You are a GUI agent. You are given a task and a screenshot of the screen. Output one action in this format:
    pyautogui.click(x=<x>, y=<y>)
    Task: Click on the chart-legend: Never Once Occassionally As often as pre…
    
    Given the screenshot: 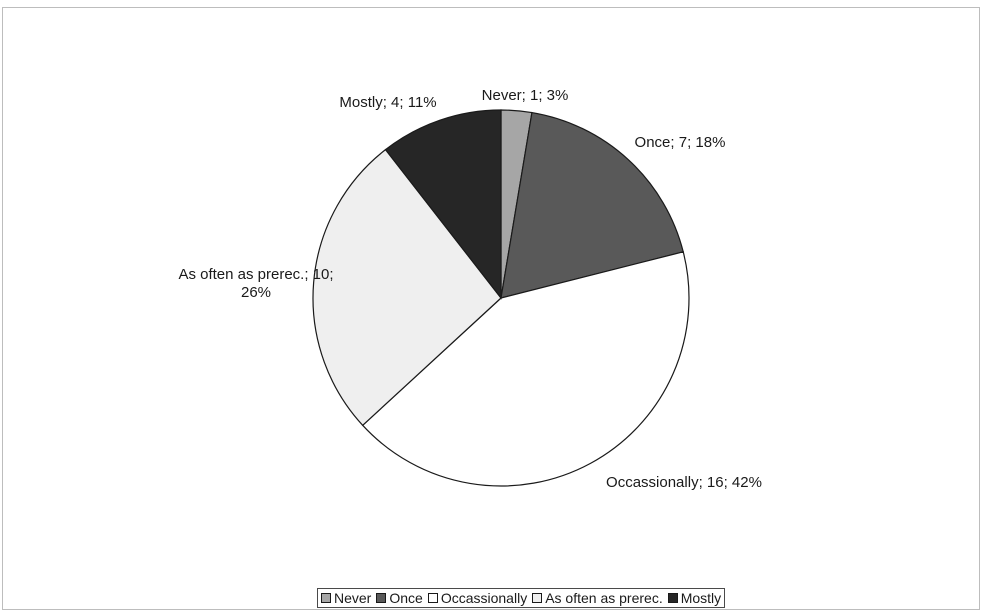 What is the action you would take?
    pyautogui.click(x=521, y=598)
    